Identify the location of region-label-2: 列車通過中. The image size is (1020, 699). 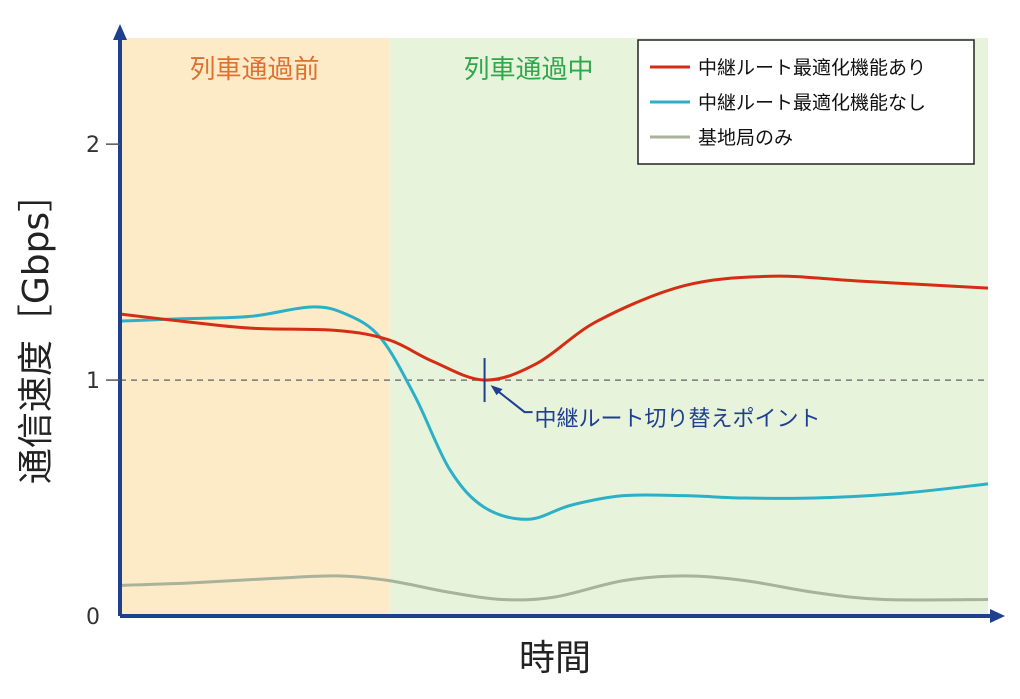
(529, 70).